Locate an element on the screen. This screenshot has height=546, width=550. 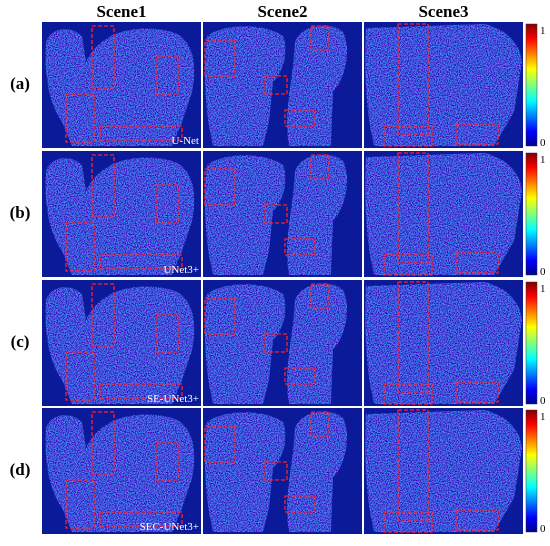
method-label: SEC-UNet3+ is located at coordinates (169, 527).